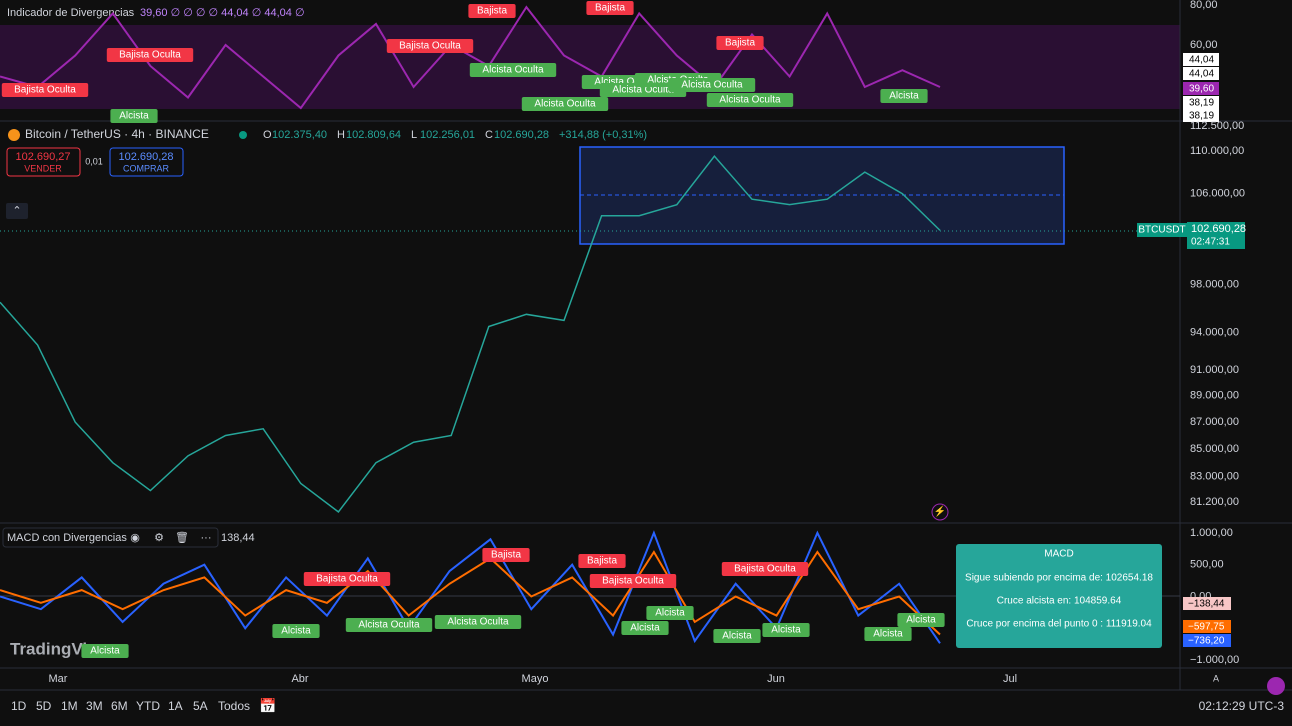  I want to click on signal-line, so click(470, 593).